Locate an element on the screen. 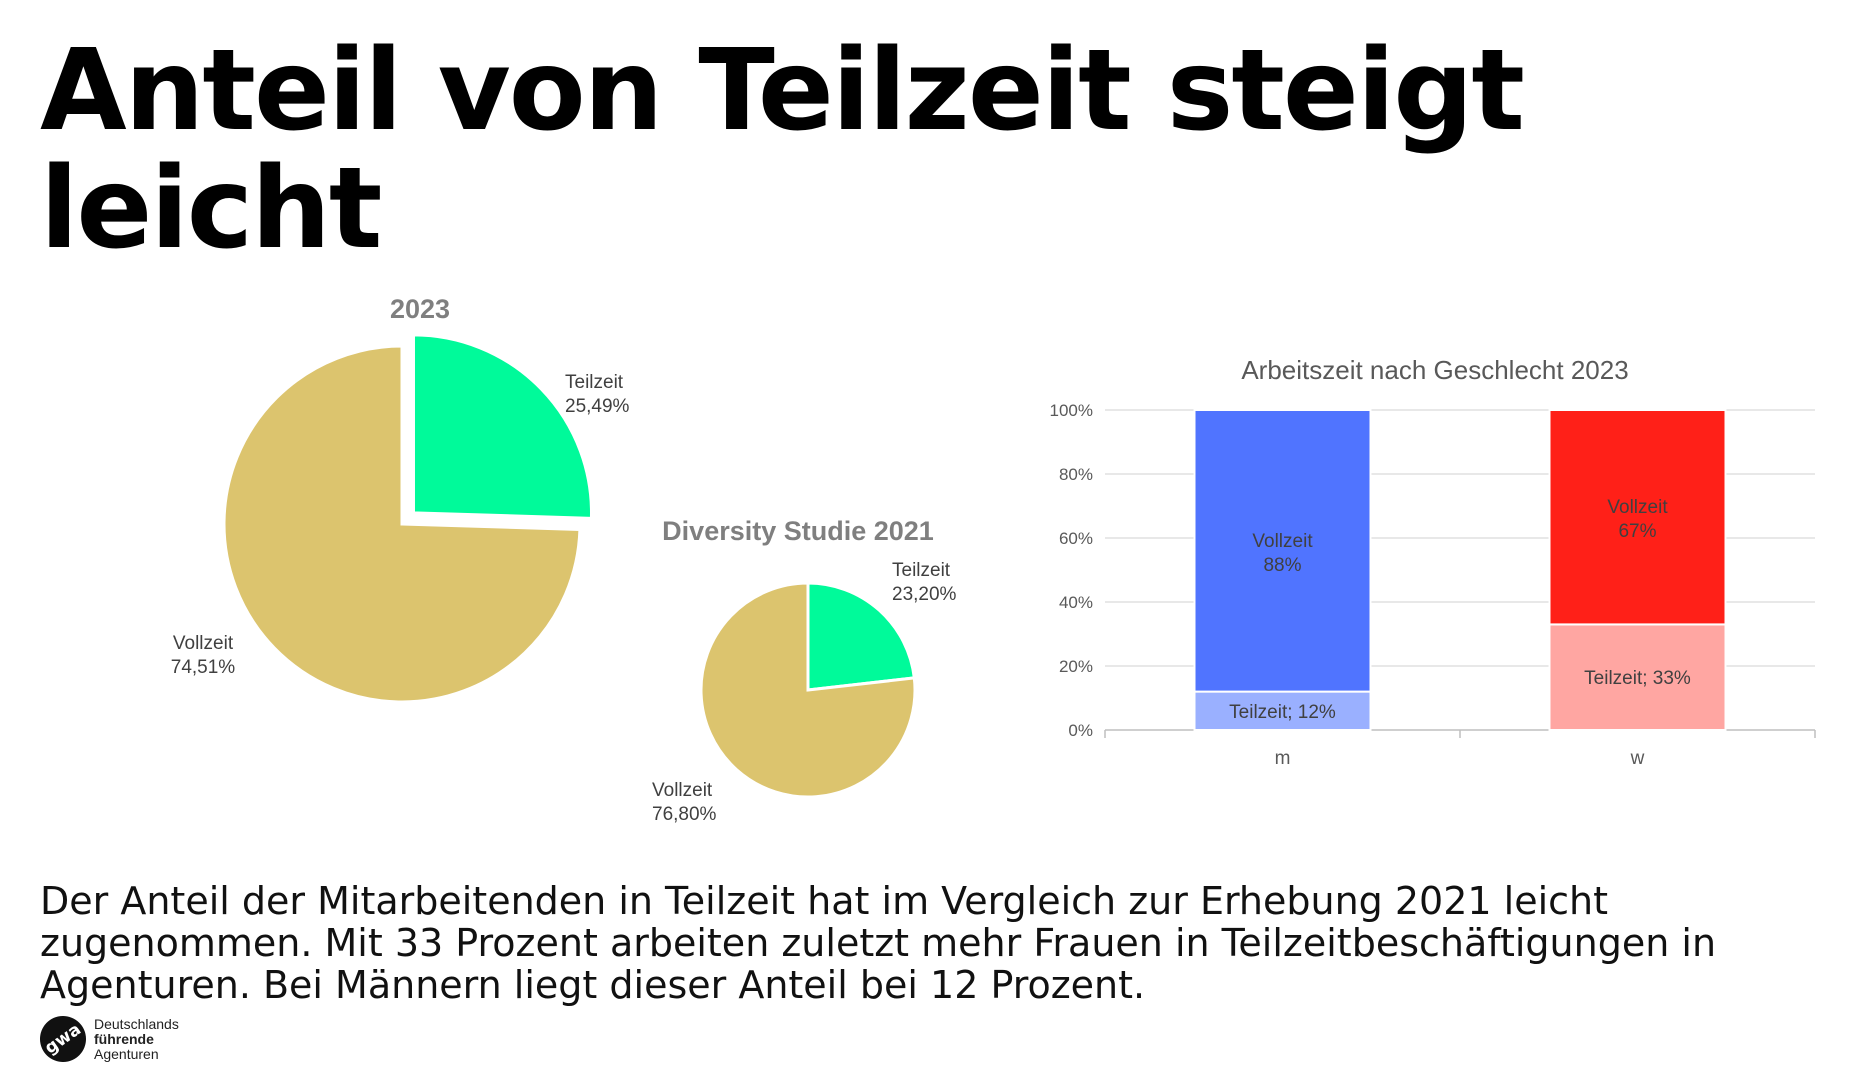  y-tick-label: 0% is located at coordinates (1080, 730).